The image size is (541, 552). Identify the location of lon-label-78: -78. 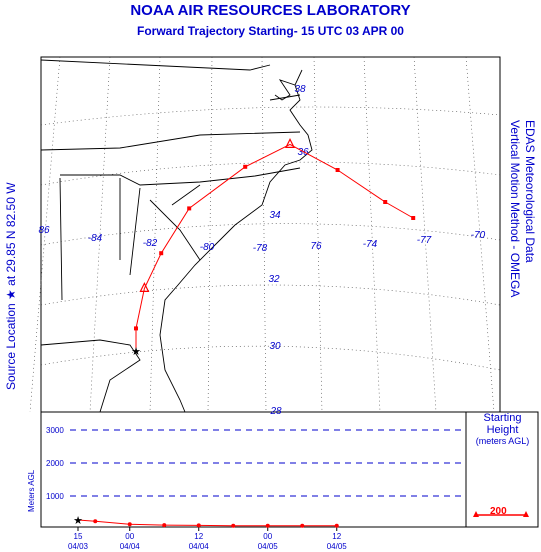
(260, 248).